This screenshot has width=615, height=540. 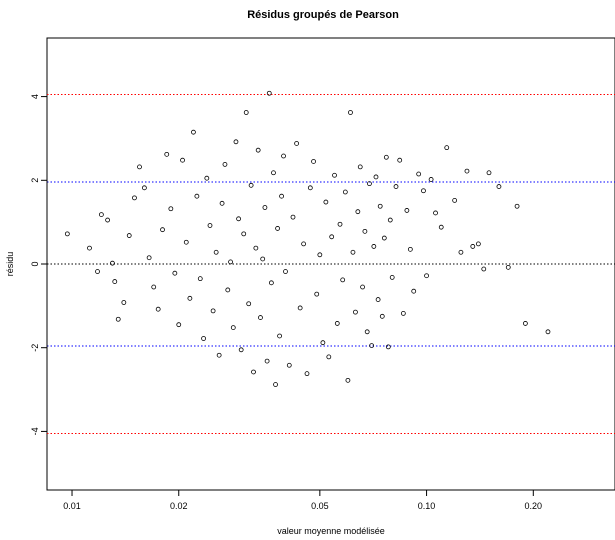 What do you see at coordinates (179, 506) in the screenshot?
I see `x-tick-label-1: 0.02` at bounding box center [179, 506].